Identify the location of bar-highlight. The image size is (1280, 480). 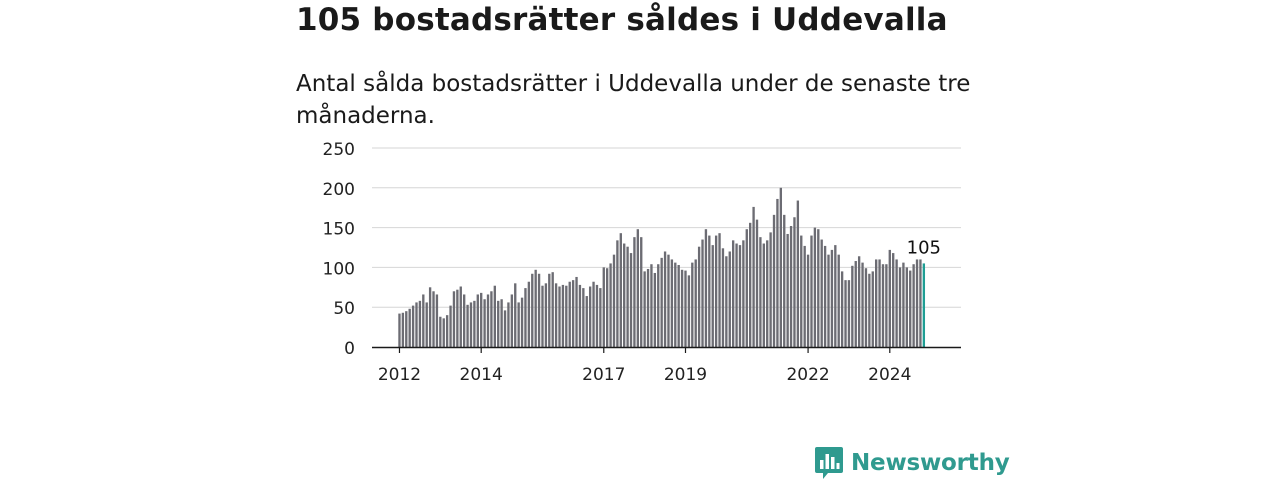
(924, 305).